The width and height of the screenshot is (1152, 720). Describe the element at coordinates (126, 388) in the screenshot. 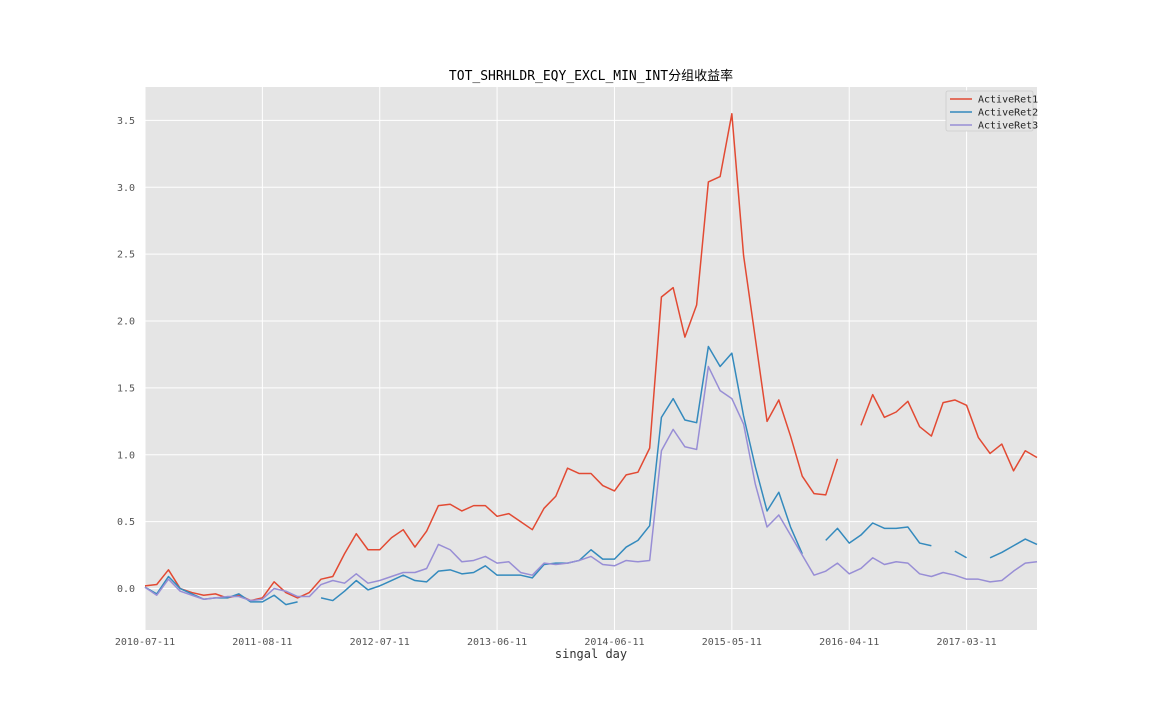

I see `y-tick-label: 1.5` at that location.